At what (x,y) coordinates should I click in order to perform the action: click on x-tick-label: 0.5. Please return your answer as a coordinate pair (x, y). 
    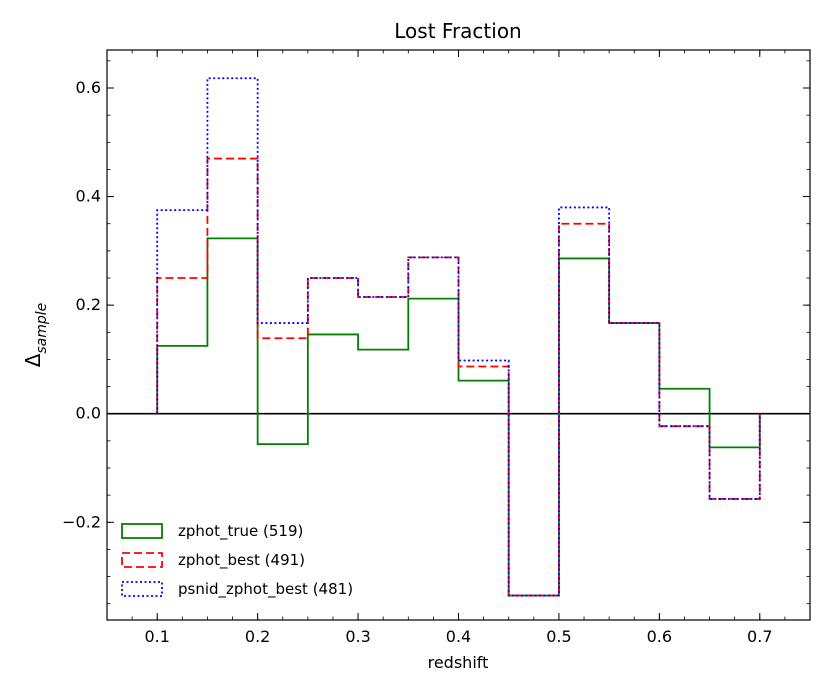
    Looking at the image, I should click on (558, 636).